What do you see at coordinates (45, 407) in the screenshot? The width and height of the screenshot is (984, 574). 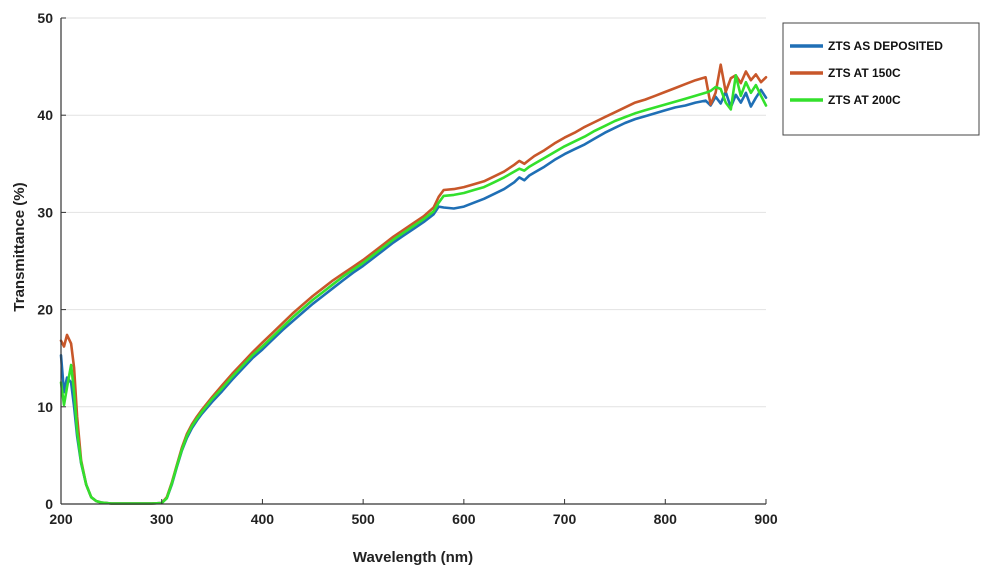 I see `y-tick-label: 10` at bounding box center [45, 407].